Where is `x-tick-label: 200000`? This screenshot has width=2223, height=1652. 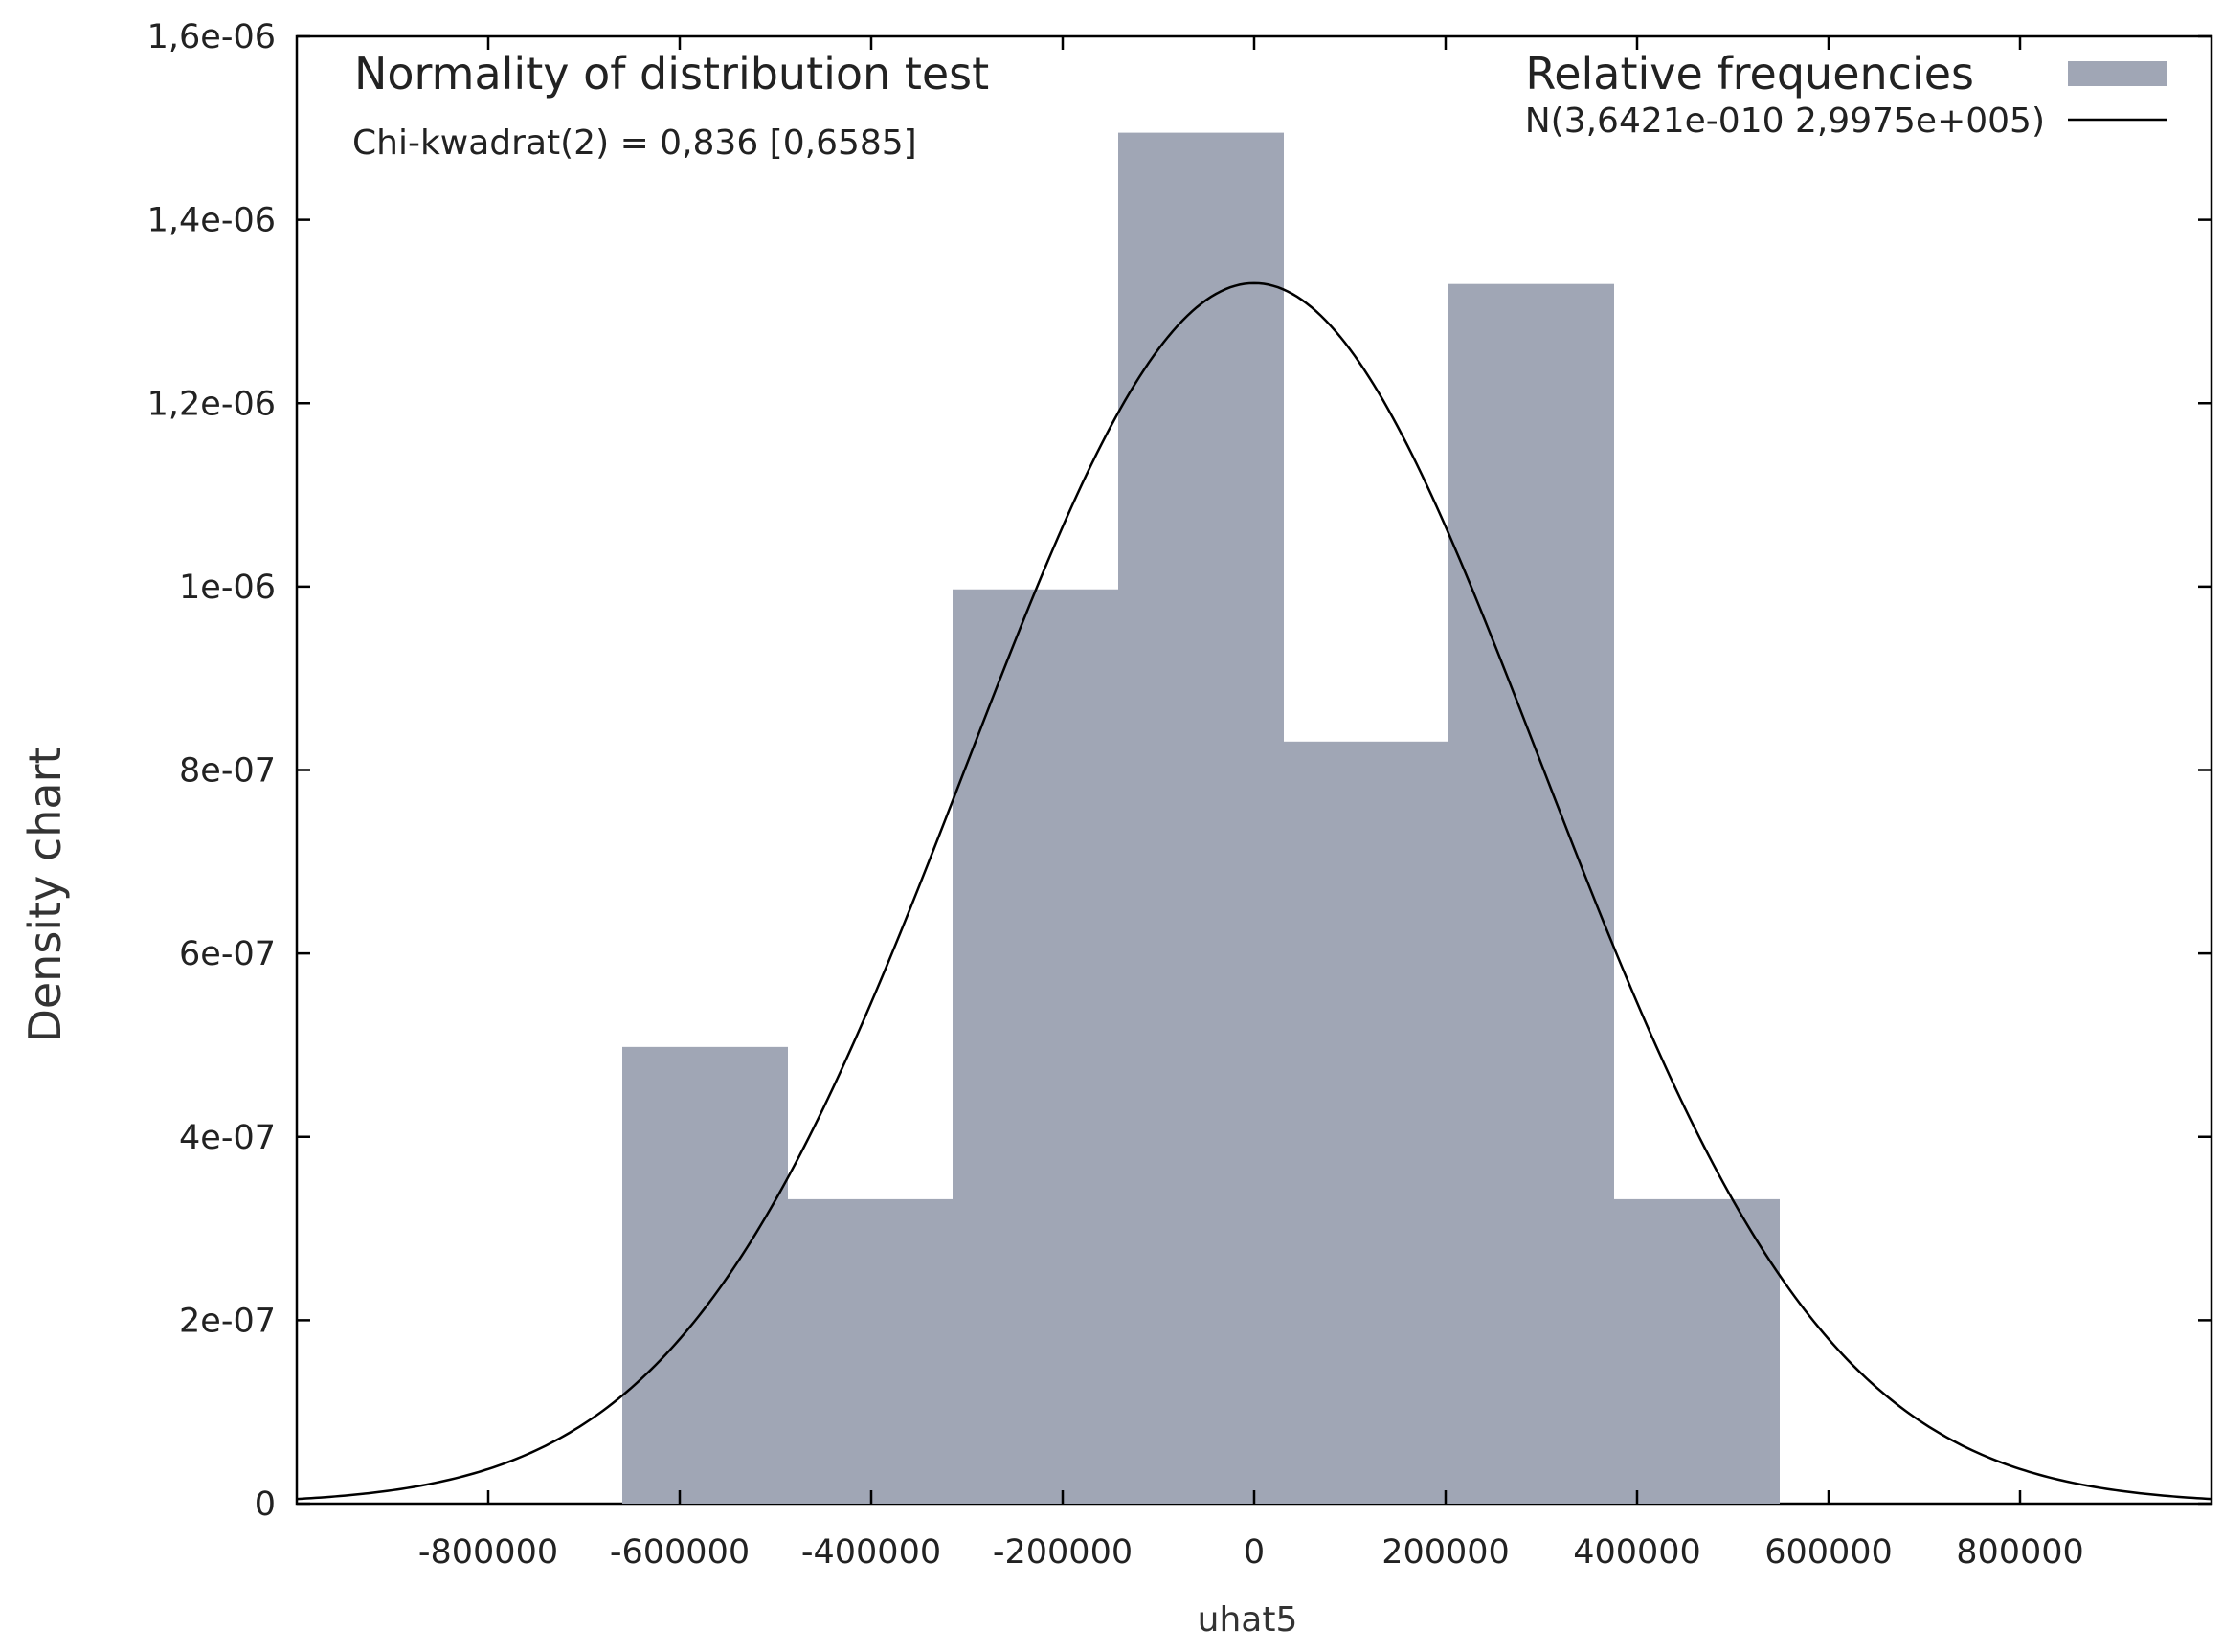 x-tick-label: 200000 is located at coordinates (1446, 1552).